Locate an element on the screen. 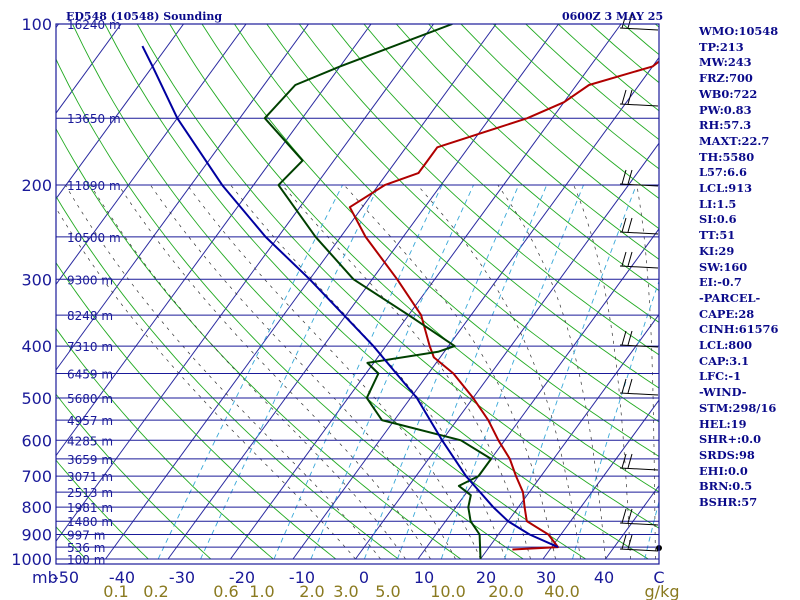  sounding-time: 0600Z 3 MAY 25 is located at coordinates (612, 16).